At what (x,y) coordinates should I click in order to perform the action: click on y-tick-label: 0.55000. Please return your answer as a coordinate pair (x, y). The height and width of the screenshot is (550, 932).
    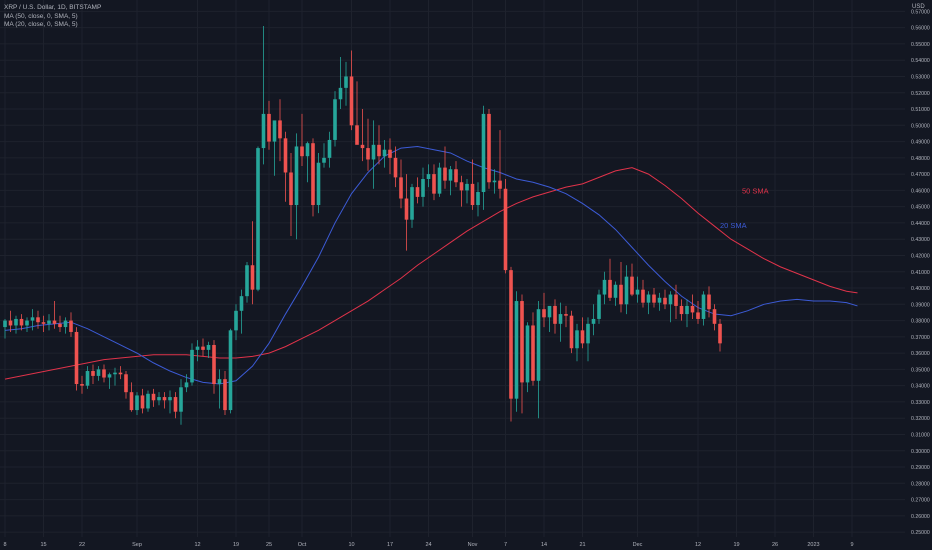
    Looking at the image, I should click on (920, 45).